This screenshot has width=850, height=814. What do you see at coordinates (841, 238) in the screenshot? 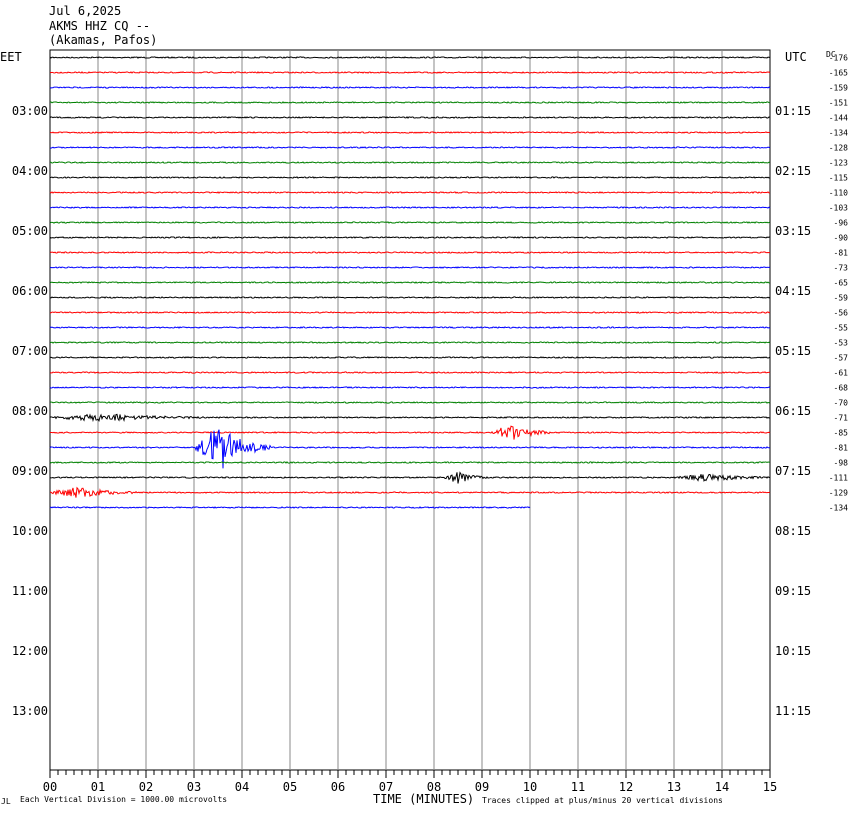
I see `dc-offset-label: -90` at bounding box center [841, 238].